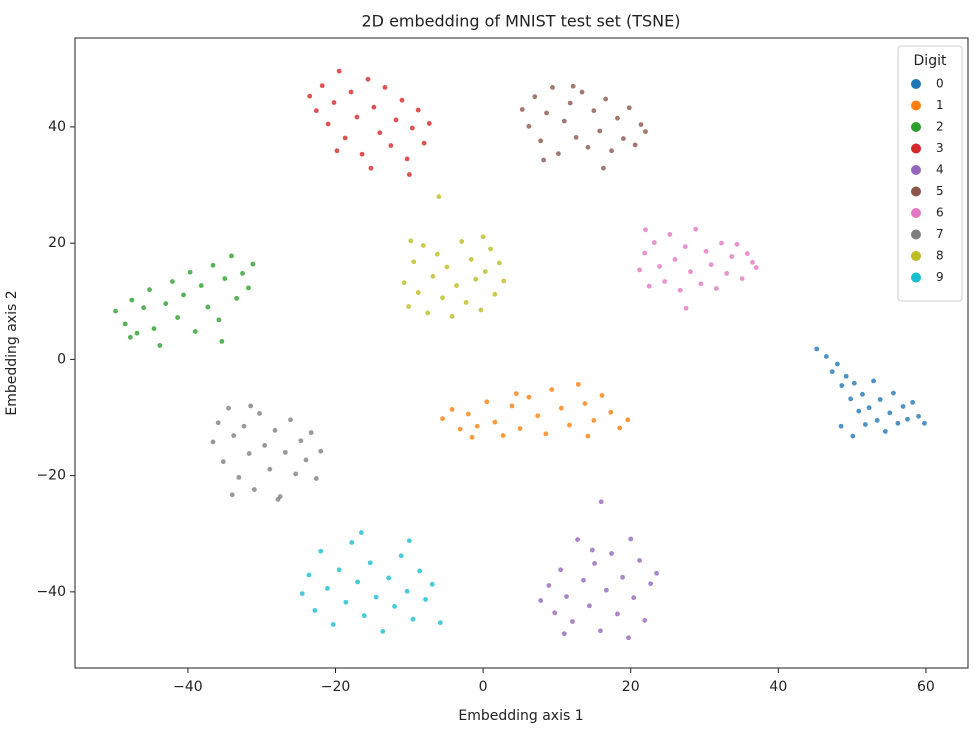 Image resolution: width=976 pixels, height=734 pixels. I want to click on x-tick-label: 20, so click(631, 687).